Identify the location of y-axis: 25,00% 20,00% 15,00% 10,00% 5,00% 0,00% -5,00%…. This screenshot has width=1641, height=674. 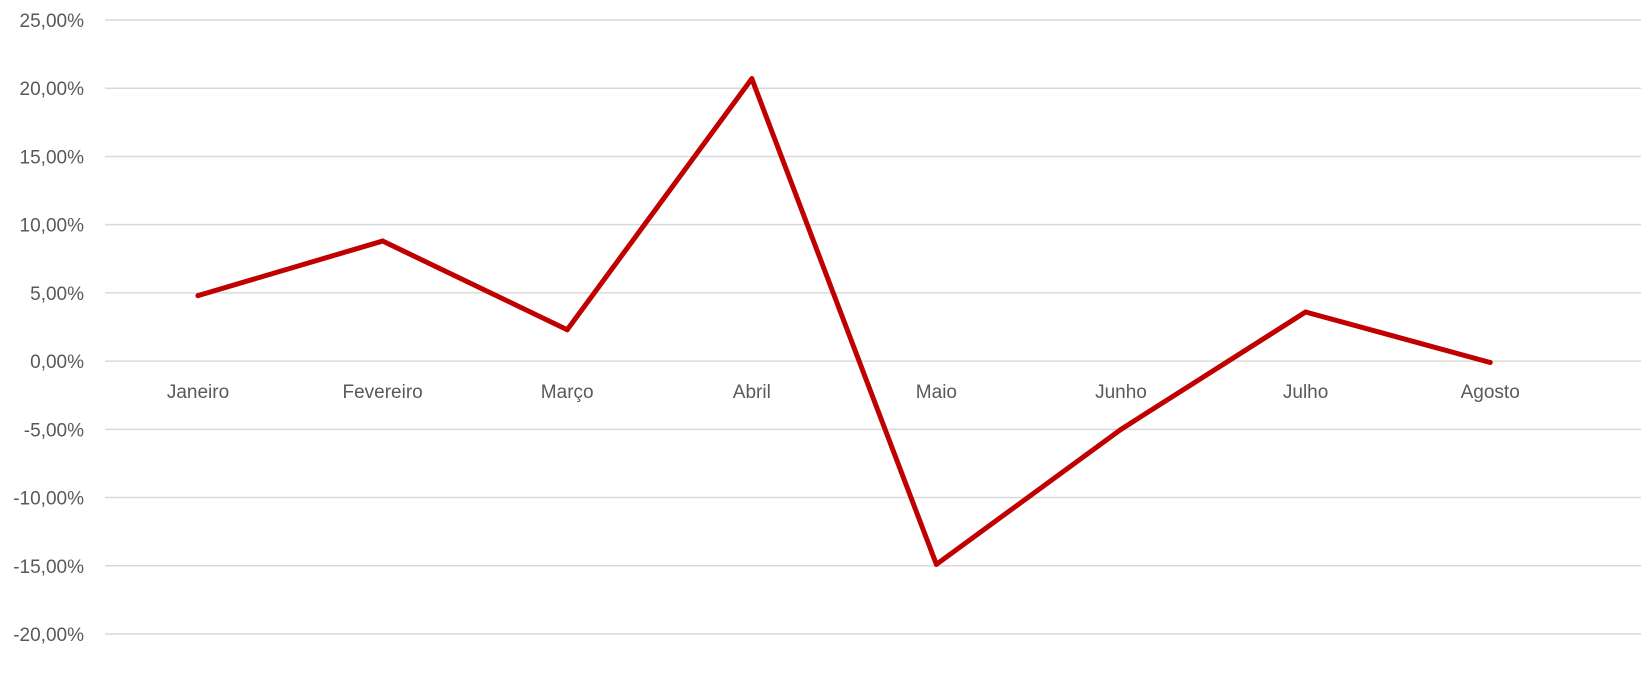
(48, 328).